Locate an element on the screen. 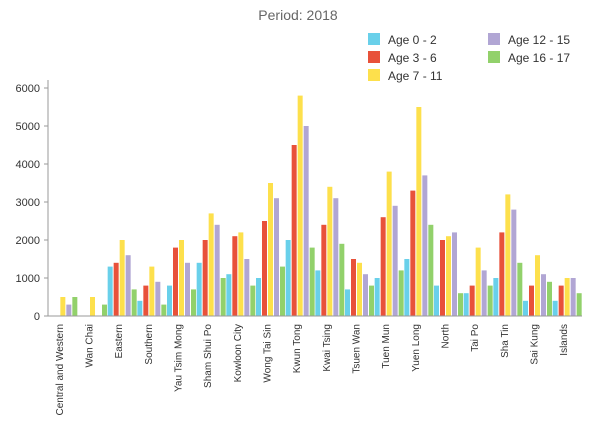 This screenshot has height=422, width=590. legend-label-age-0-2: Age 0 - 2 is located at coordinates (412, 40).